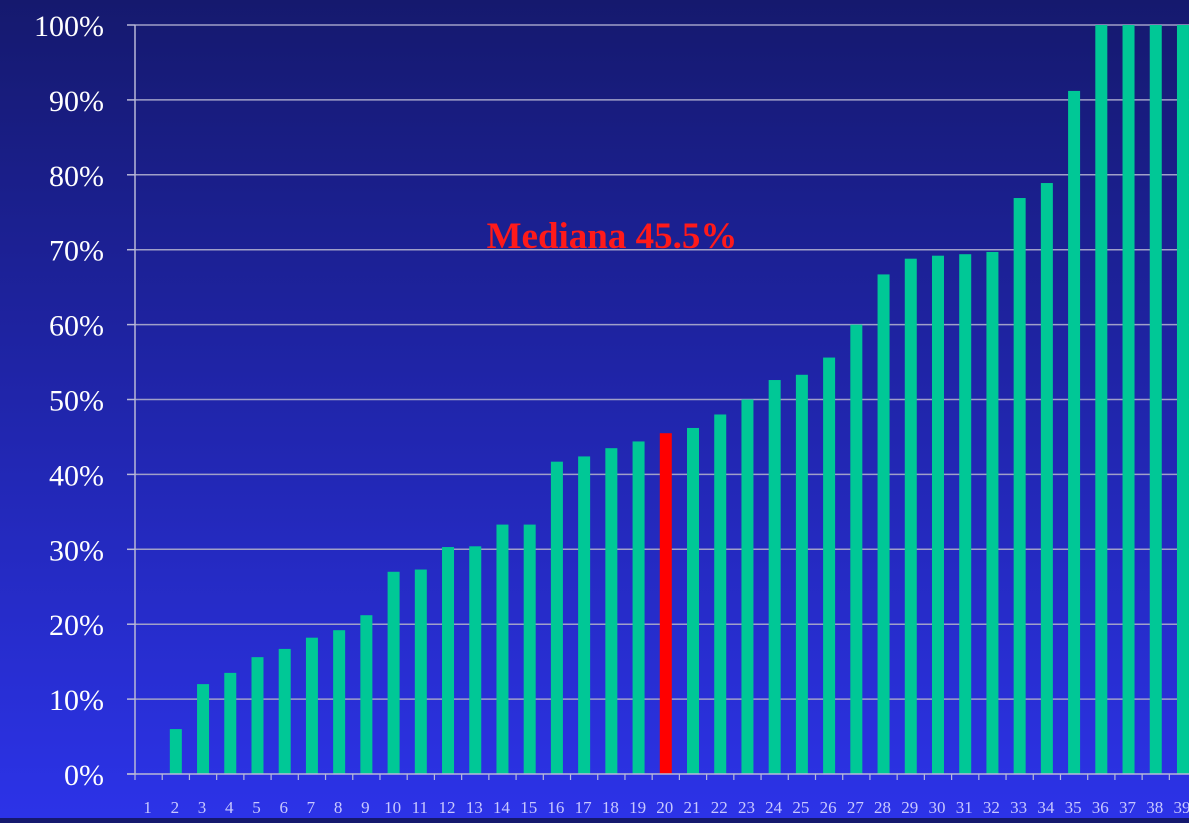 This screenshot has width=1189, height=823. What do you see at coordinates (502, 807) in the screenshot?
I see `x-tick-label: 14` at bounding box center [502, 807].